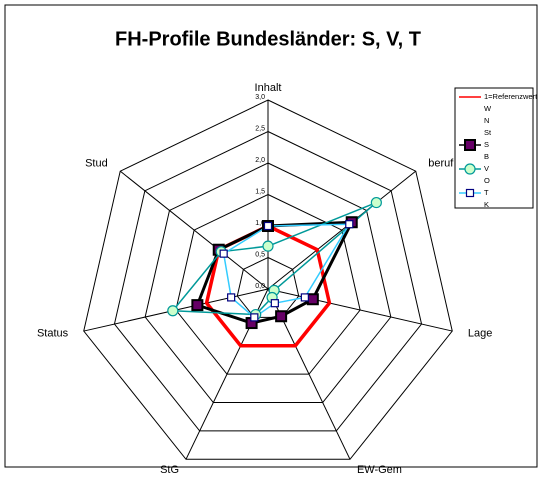 Image resolution: width=543 pixels, height=487 pixels. What do you see at coordinates (511, 96) in the screenshot?
I see `legend-label: 1=Referenzwert` at bounding box center [511, 96].